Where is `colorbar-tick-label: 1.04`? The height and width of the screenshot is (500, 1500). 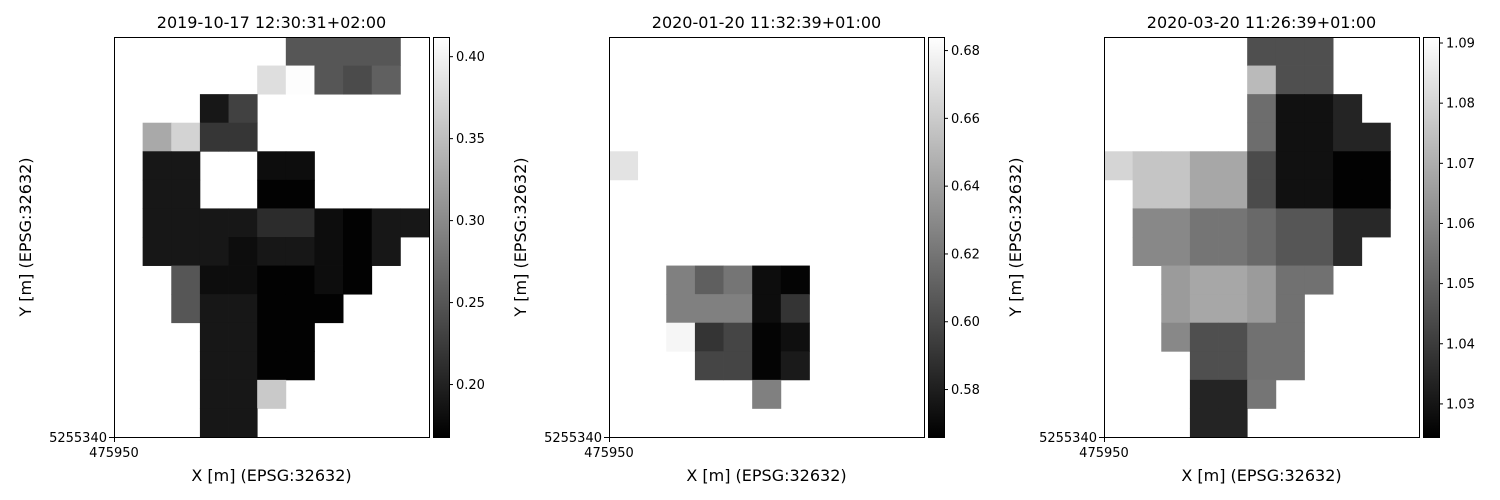 colorbar-tick-label: 1.04 is located at coordinates (1460, 344).